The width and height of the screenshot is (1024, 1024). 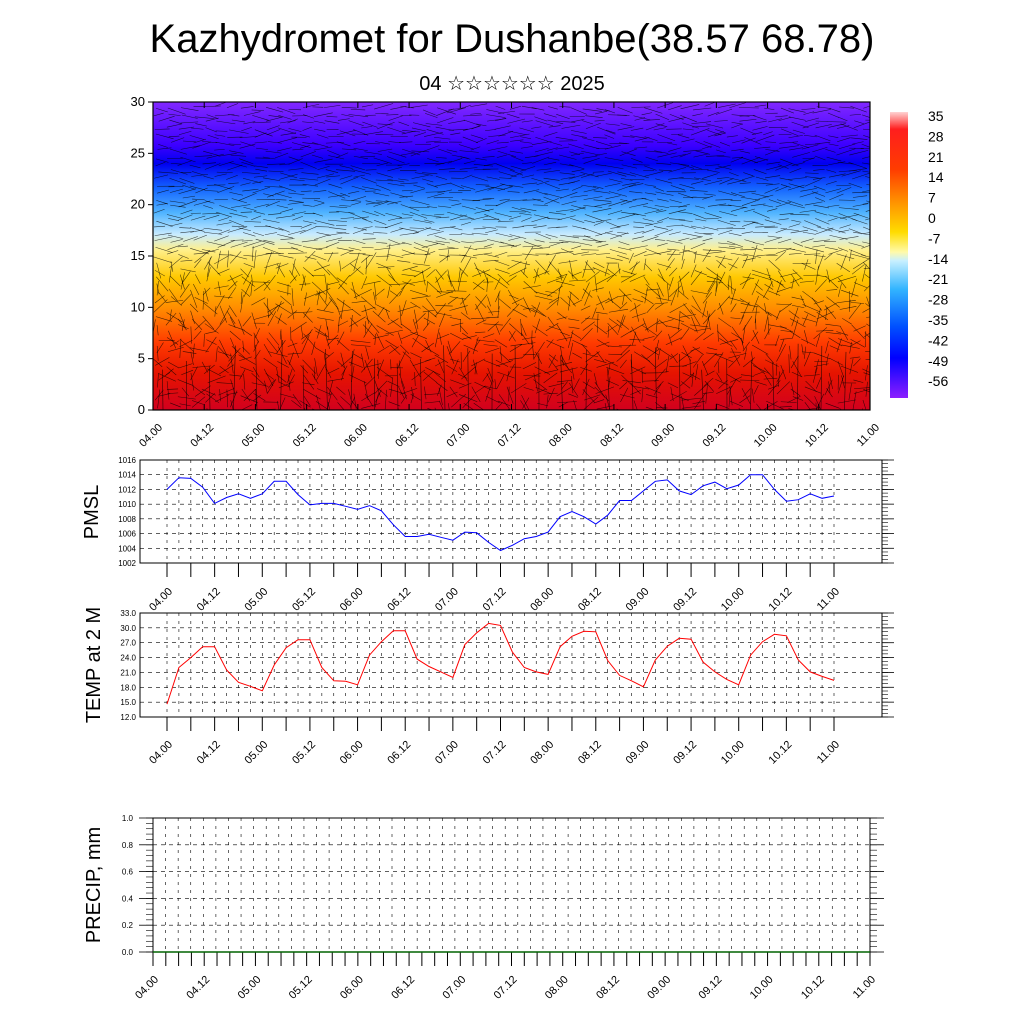 What do you see at coordinates (638, 753) in the screenshot?
I see `temp-x-tick-label: 09.00` at bounding box center [638, 753].